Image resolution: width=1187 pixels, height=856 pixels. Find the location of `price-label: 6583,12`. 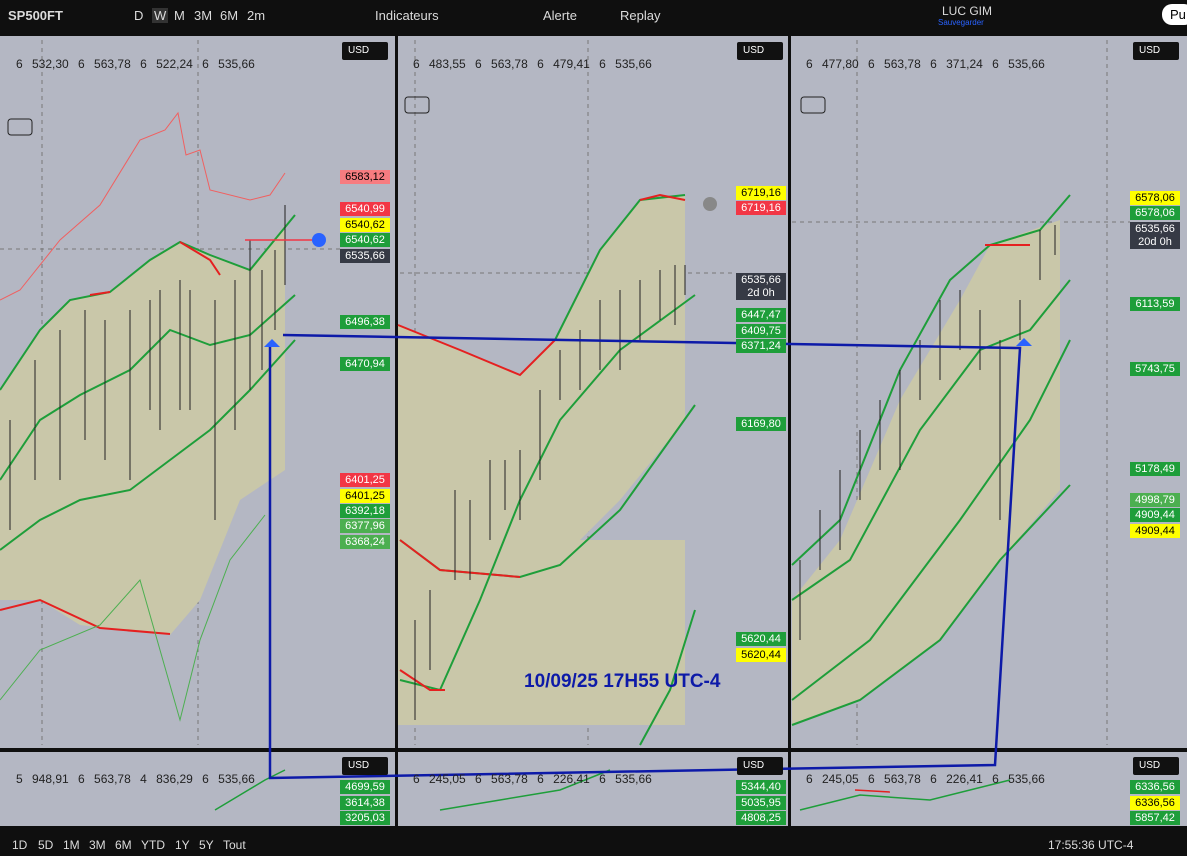

price-label: 6583,12 is located at coordinates (365, 177).